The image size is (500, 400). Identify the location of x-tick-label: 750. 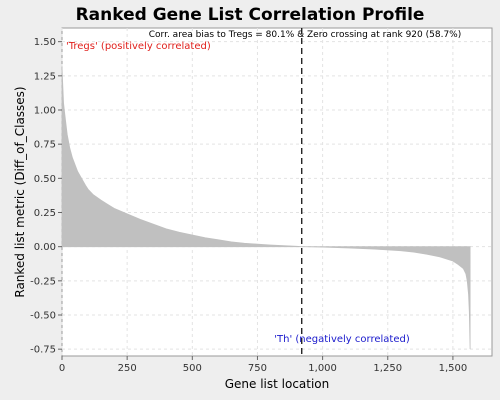
(257, 368).